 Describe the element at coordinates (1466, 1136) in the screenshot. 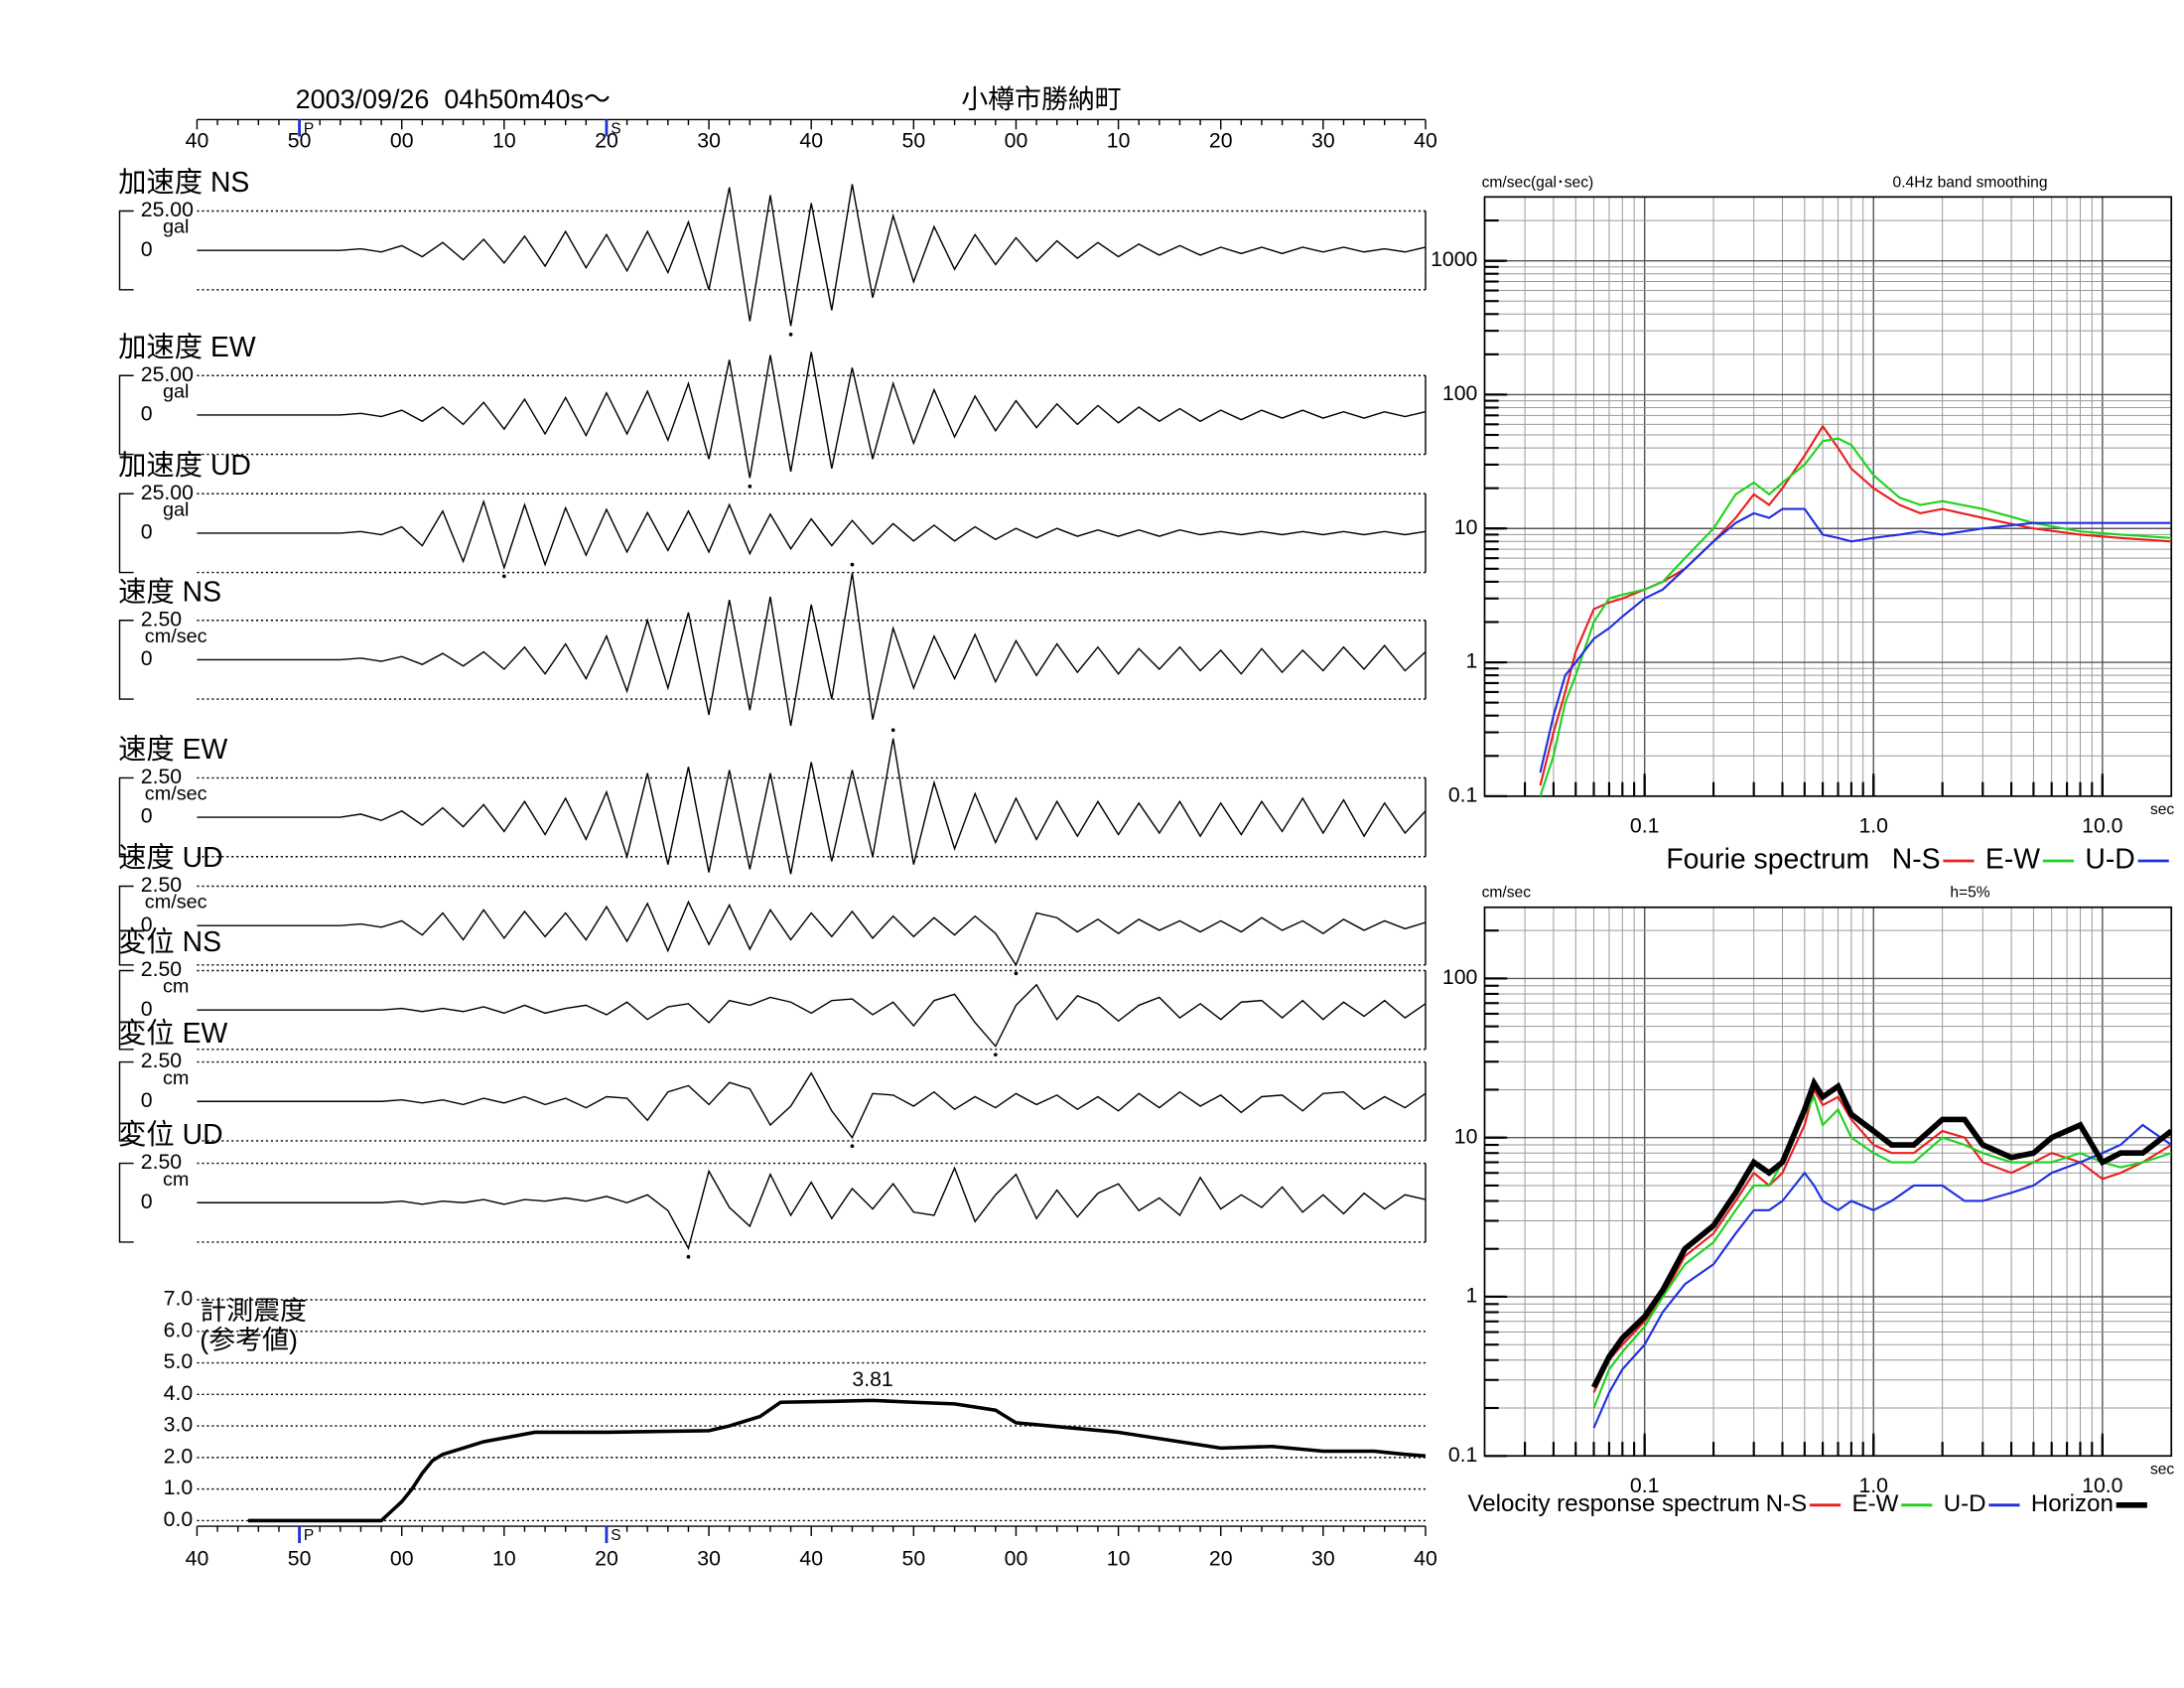

I see `y-tick-label: 10` at that location.